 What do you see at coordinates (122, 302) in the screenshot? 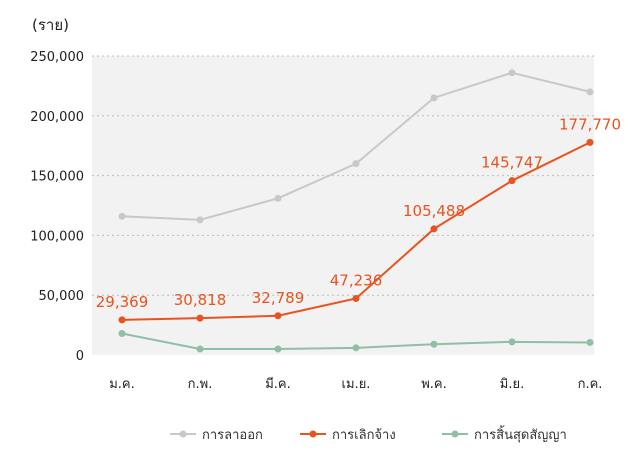
I see `data-label: 29,369` at bounding box center [122, 302].